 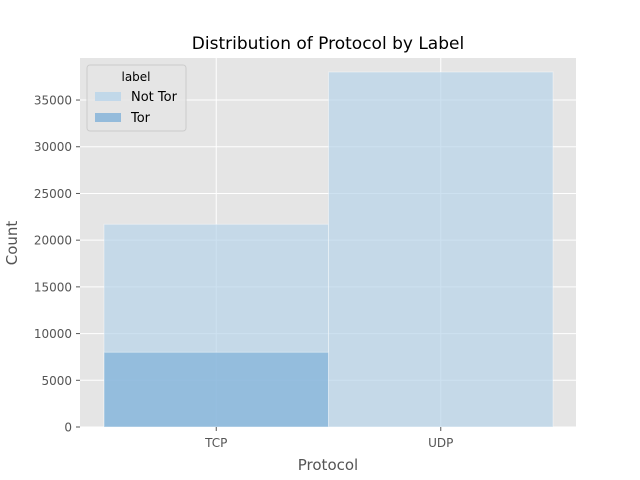 I want to click on y-tick-label: 20000, so click(x=53, y=241).